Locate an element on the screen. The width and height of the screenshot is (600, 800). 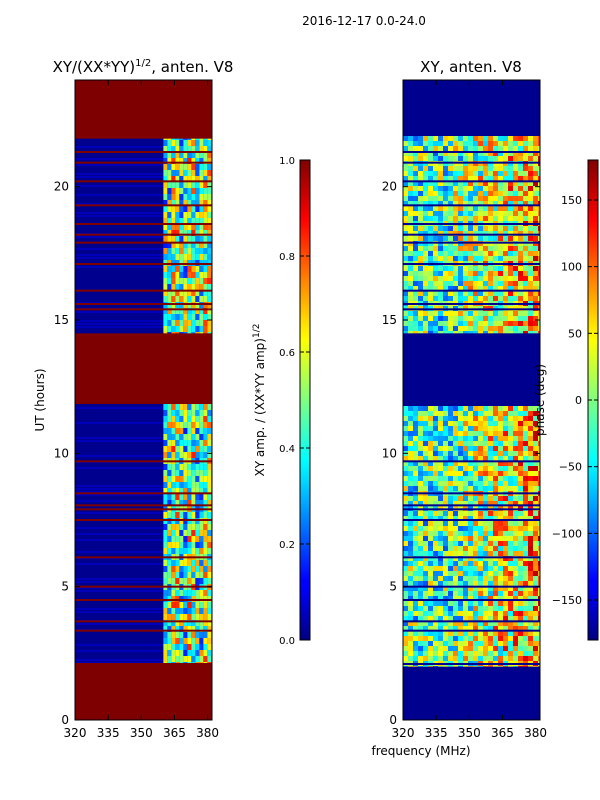
phase-colorbar-tick-label: −100 is located at coordinates (567, 533).